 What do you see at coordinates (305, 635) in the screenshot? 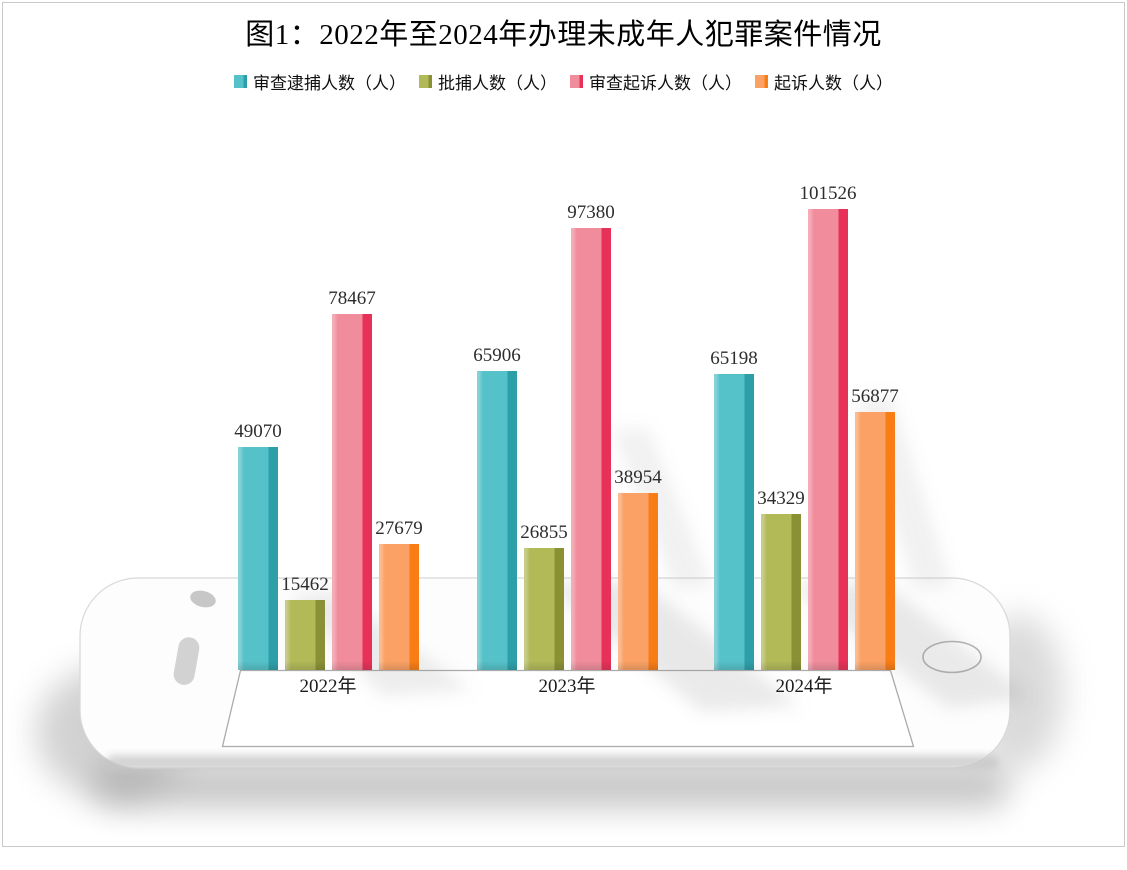
I see `bar-approved-arrest-year1` at bounding box center [305, 635].